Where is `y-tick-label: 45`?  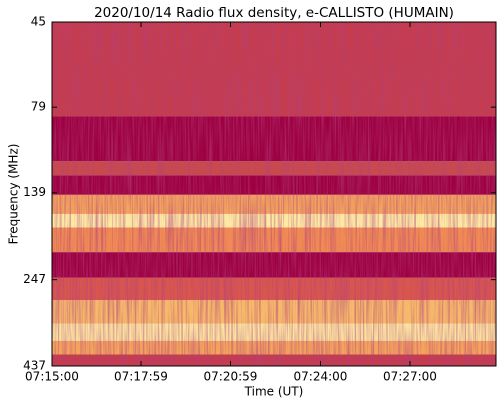 y-tick-label: 45 is located at coordinates (38, 22).